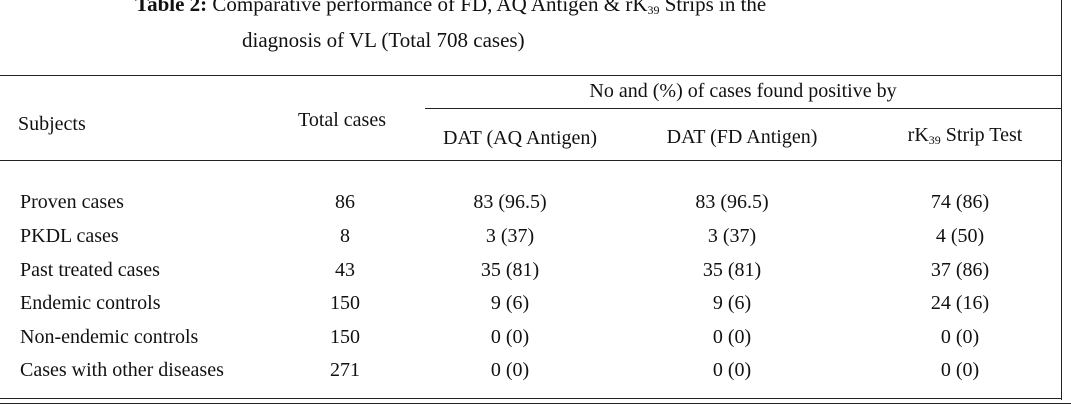 Image resolution: width=1071 pixels, height=407 pixels. I want to click on row-label: Cases with other diseases, so click(122, 370).